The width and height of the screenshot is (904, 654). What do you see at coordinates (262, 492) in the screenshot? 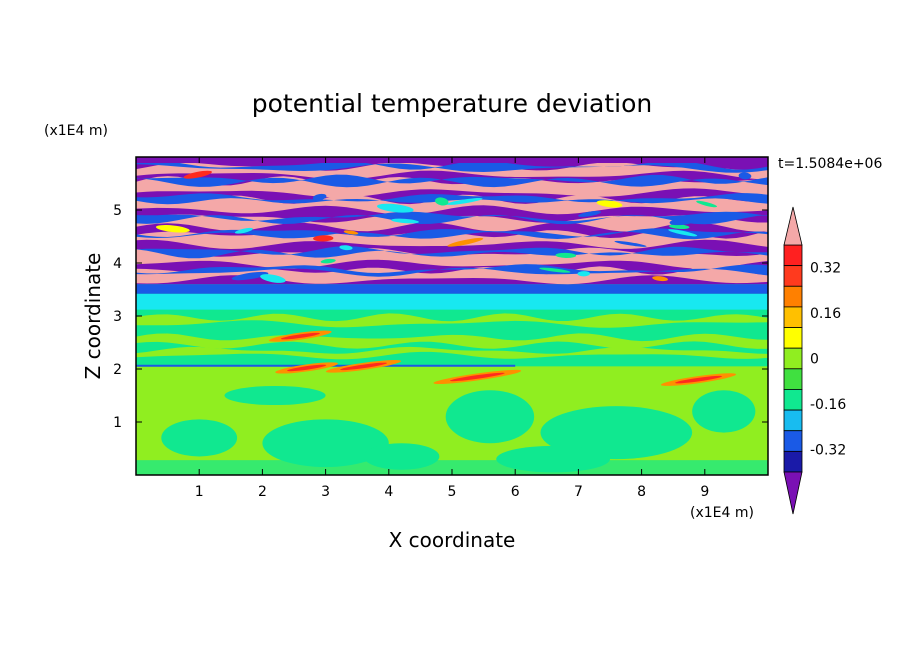
I see `x-tick-label: 2` at bounding box center [262, 492].